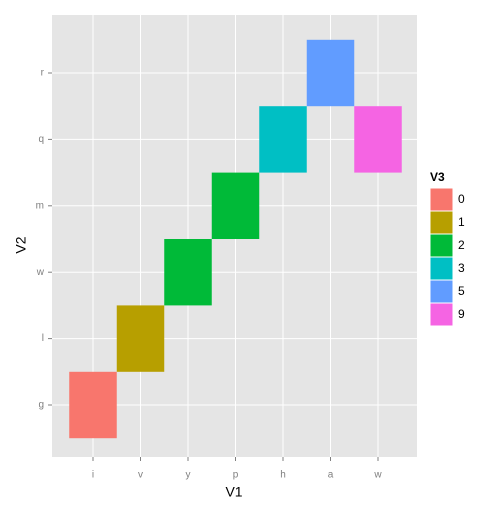 This screenshot has height=512, width=496. Describe the element at coordinates (21, 244) in the screenshot. I see `y-axis-title: V2` at that location.